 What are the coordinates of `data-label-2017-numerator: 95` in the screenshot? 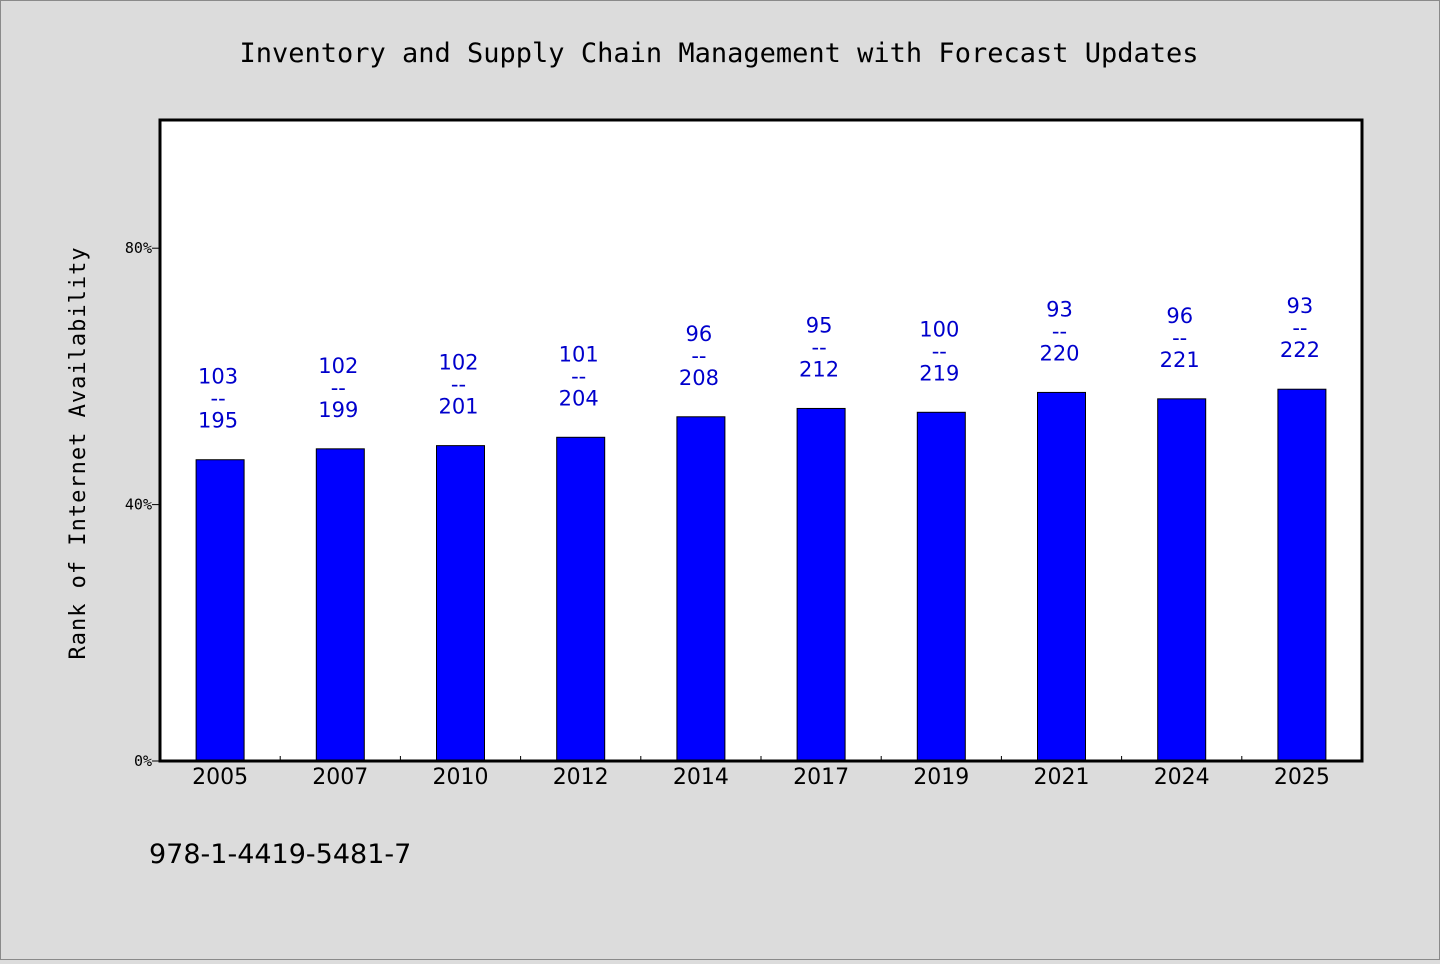 It's located at (819, 325).